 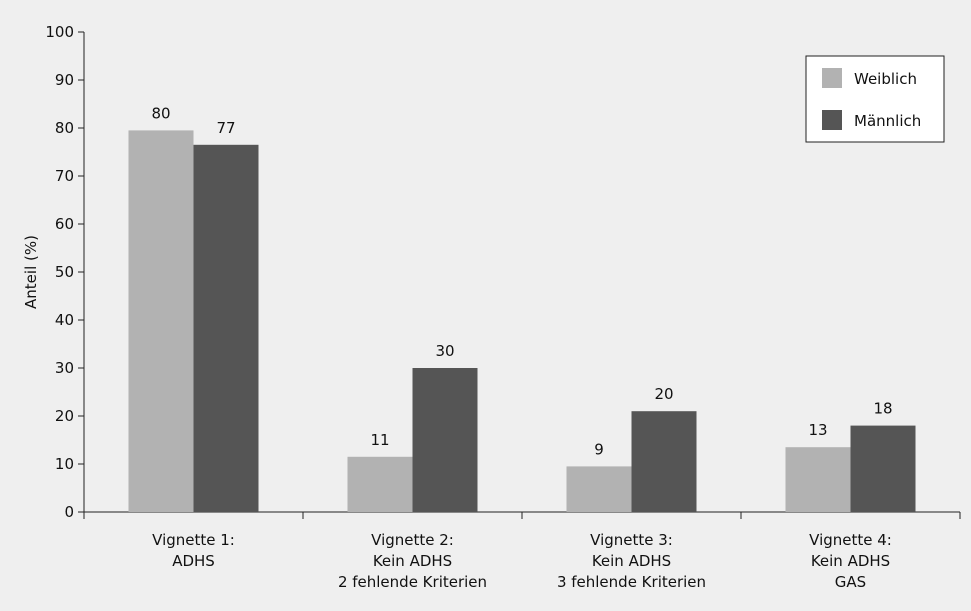 I want to click on y-tick-label: 90, so click(x=64, y=80).